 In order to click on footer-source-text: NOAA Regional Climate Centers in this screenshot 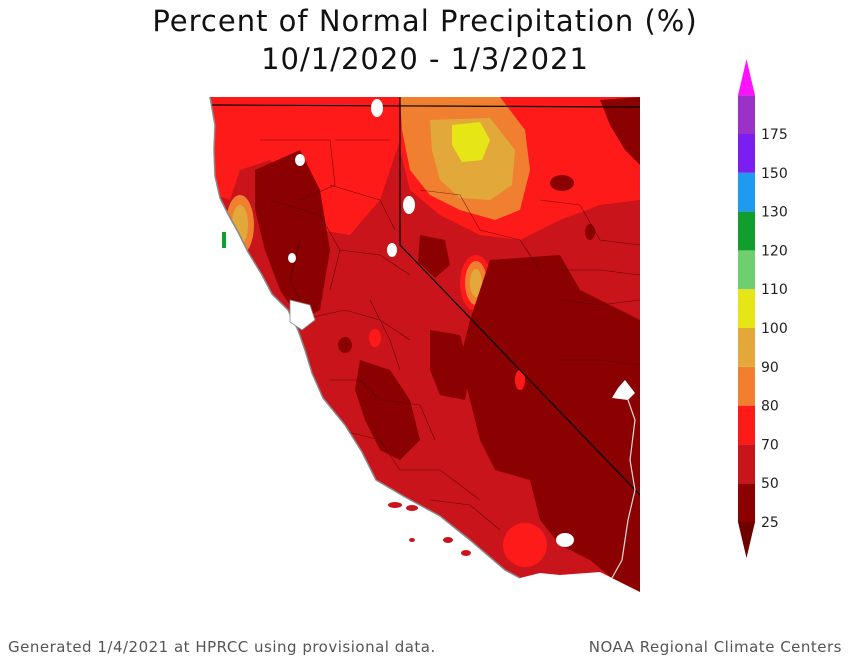, I will do `click(715, 647)`.